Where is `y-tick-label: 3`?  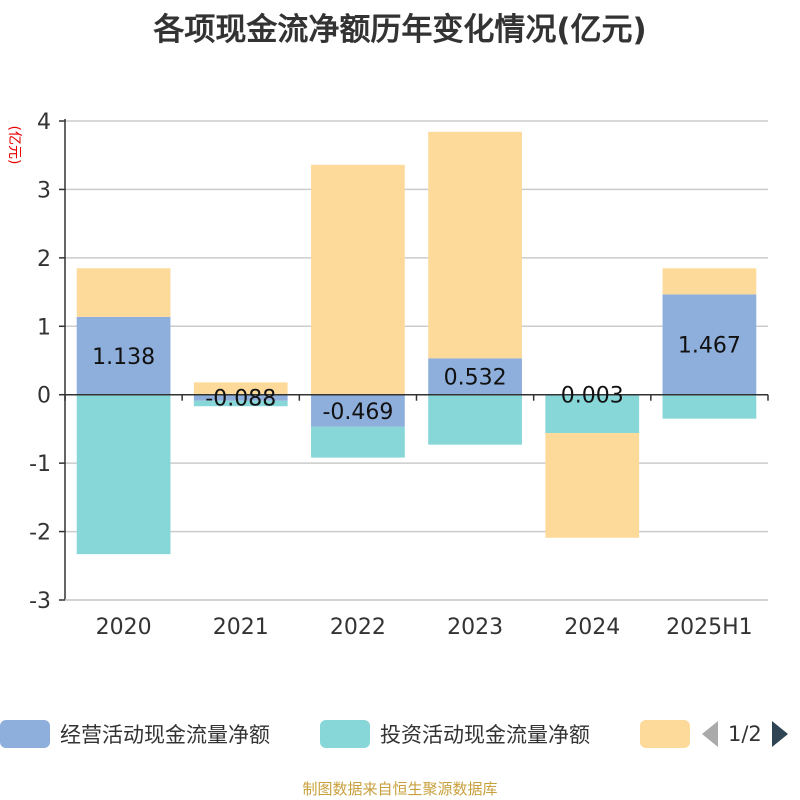 y-tick-label: 3 is located at coordinates (44, 190).